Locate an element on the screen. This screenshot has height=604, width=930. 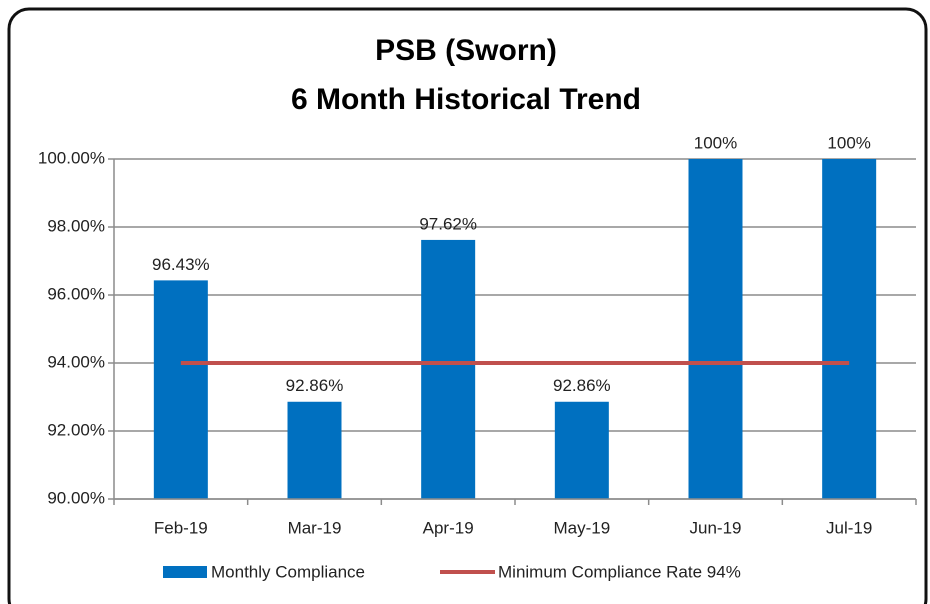
x-tick-label: Apr-19 is located at coordinates (448, 527).